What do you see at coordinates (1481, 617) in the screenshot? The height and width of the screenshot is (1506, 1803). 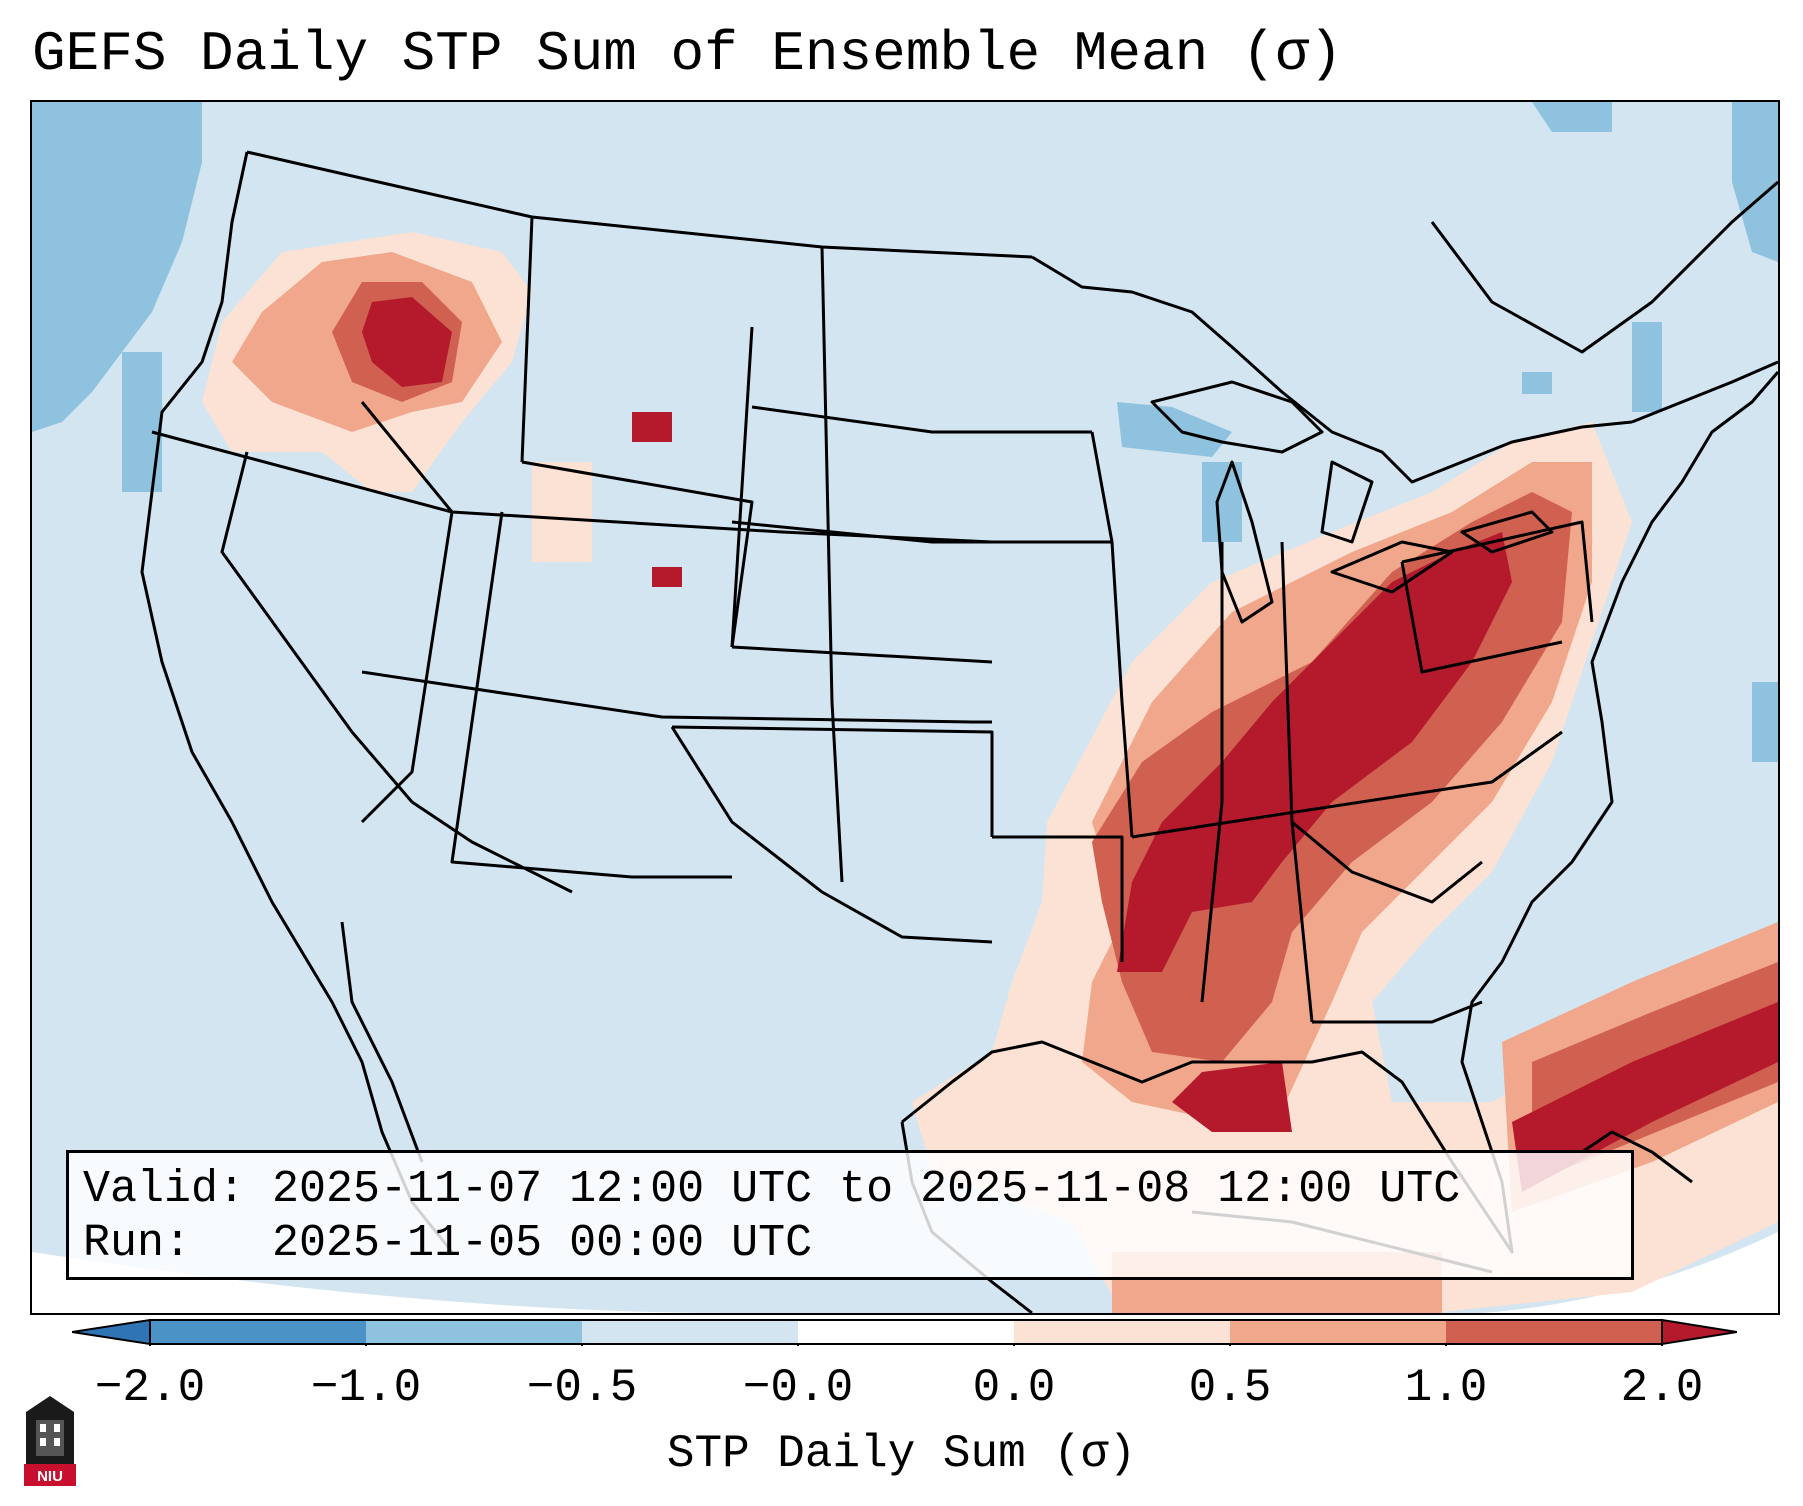 I see `border-pa-md` at bounding box center [1481, 617].